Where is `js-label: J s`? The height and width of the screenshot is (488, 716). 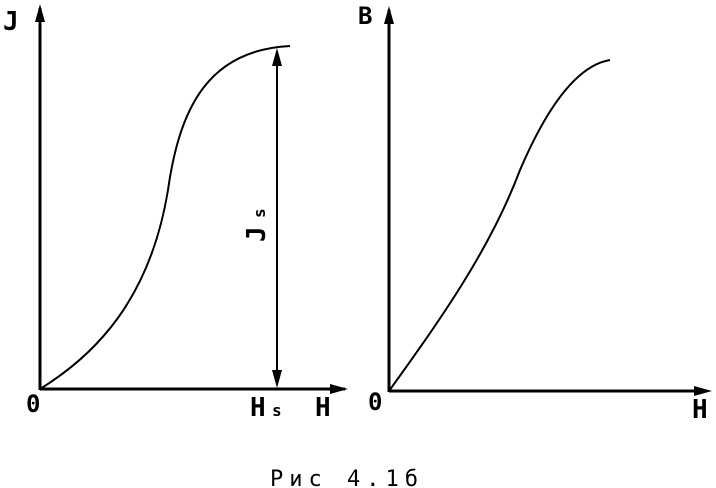
js-label: J s is located at coordinates (257, 225).